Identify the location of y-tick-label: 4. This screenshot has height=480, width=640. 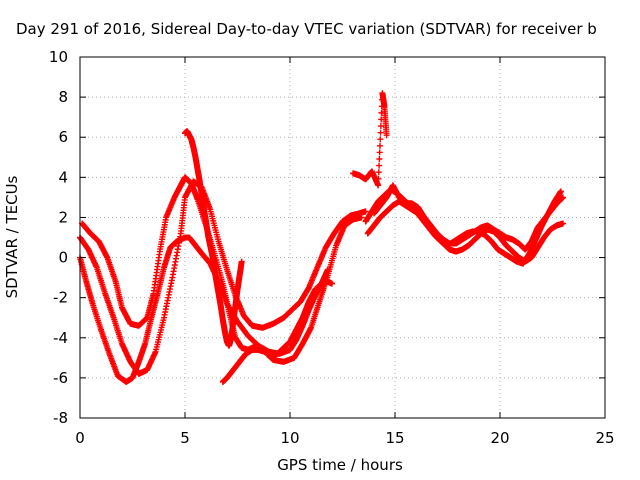
(63, 177).